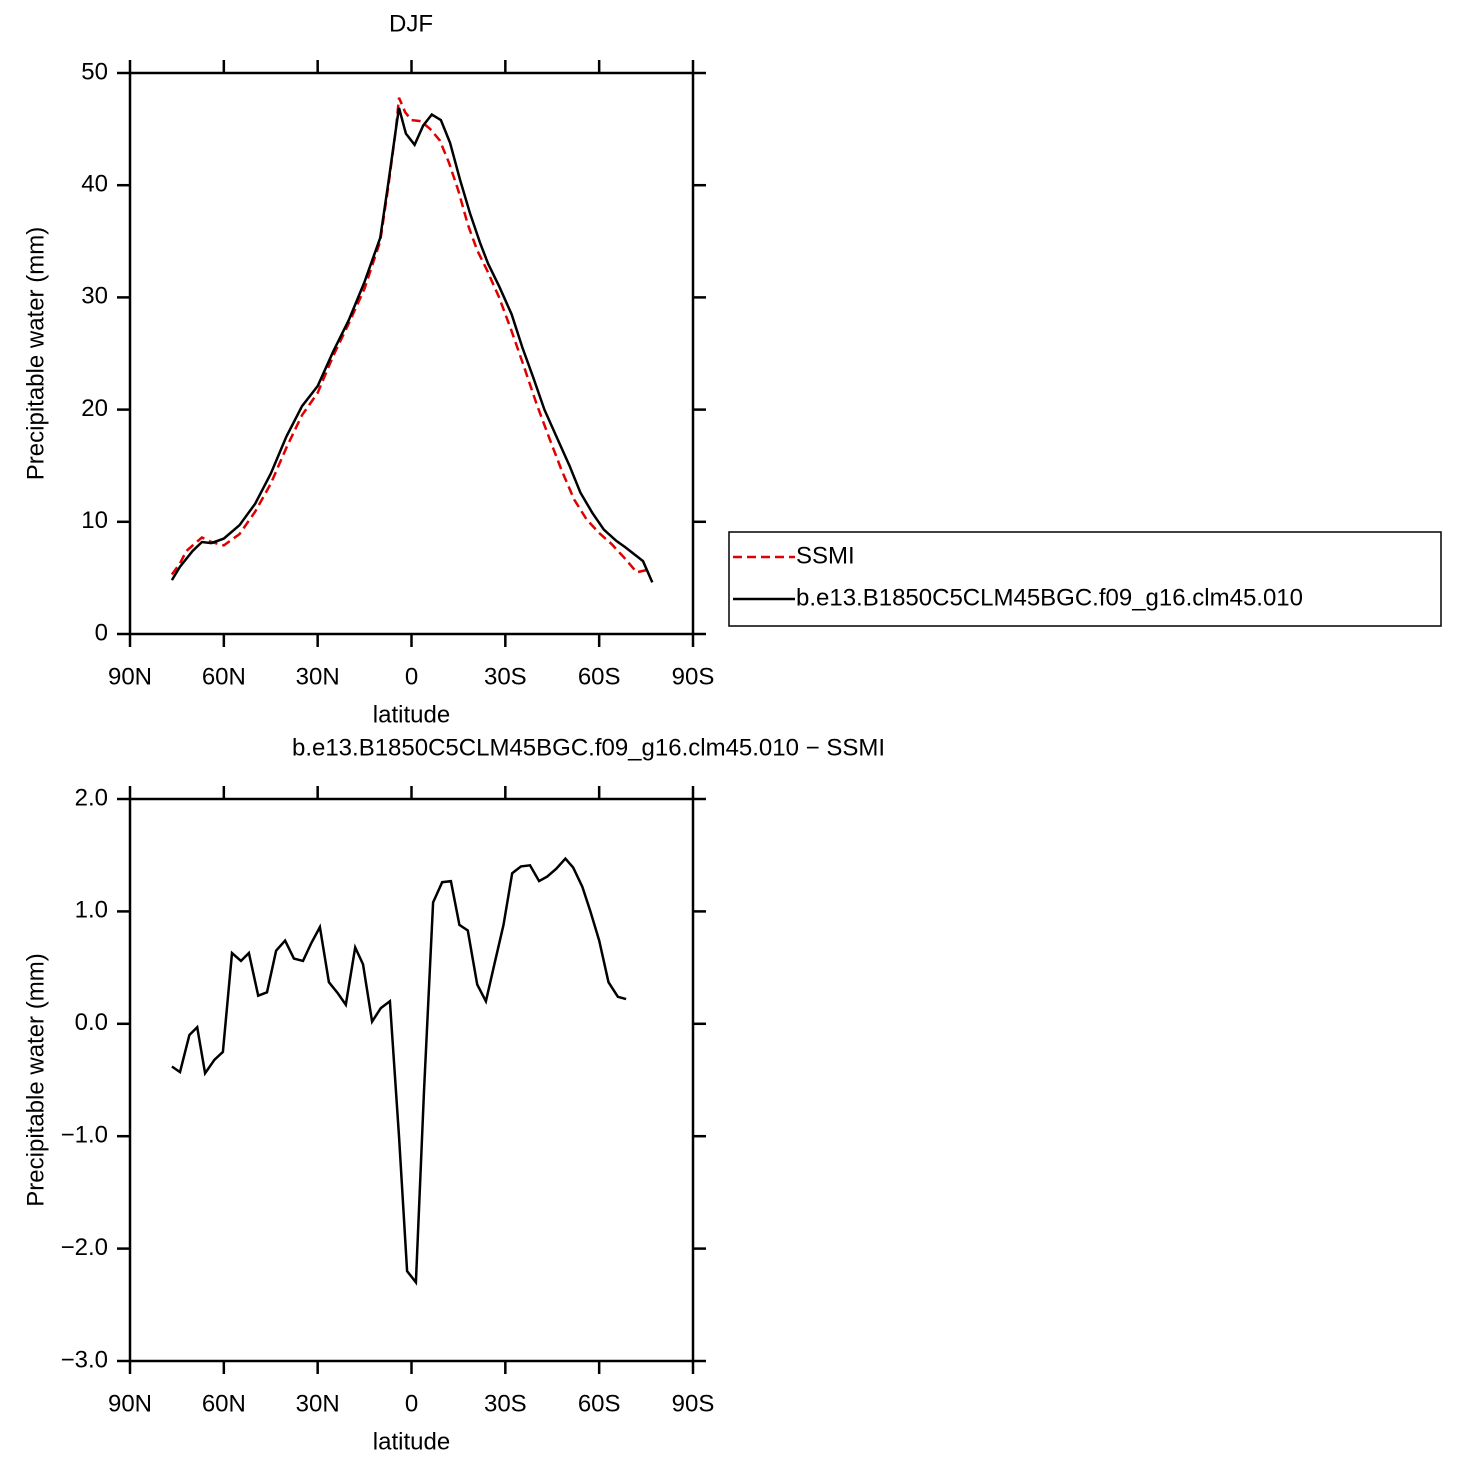  Describe the element at coordinates (94, 520) in the screenshot. I see `y-tick-label: 10` at that location.